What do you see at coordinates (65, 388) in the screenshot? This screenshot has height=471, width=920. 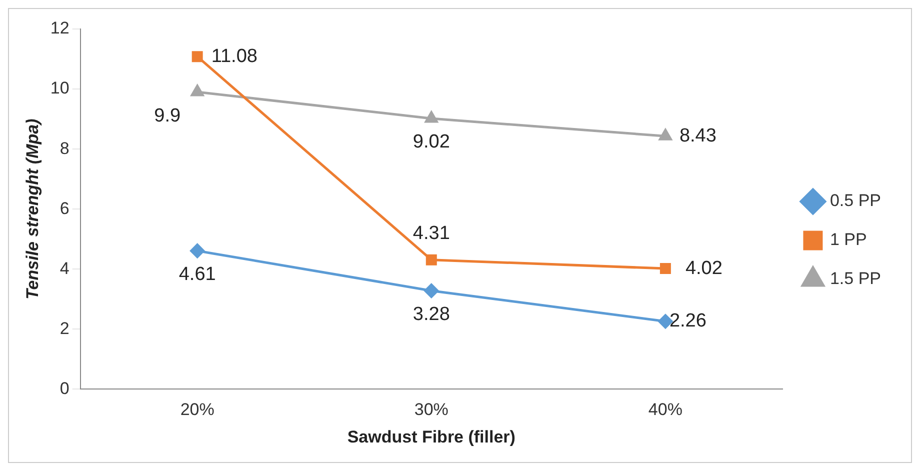 I see `y-tick-label: 0` at bounding box center [65, 388].